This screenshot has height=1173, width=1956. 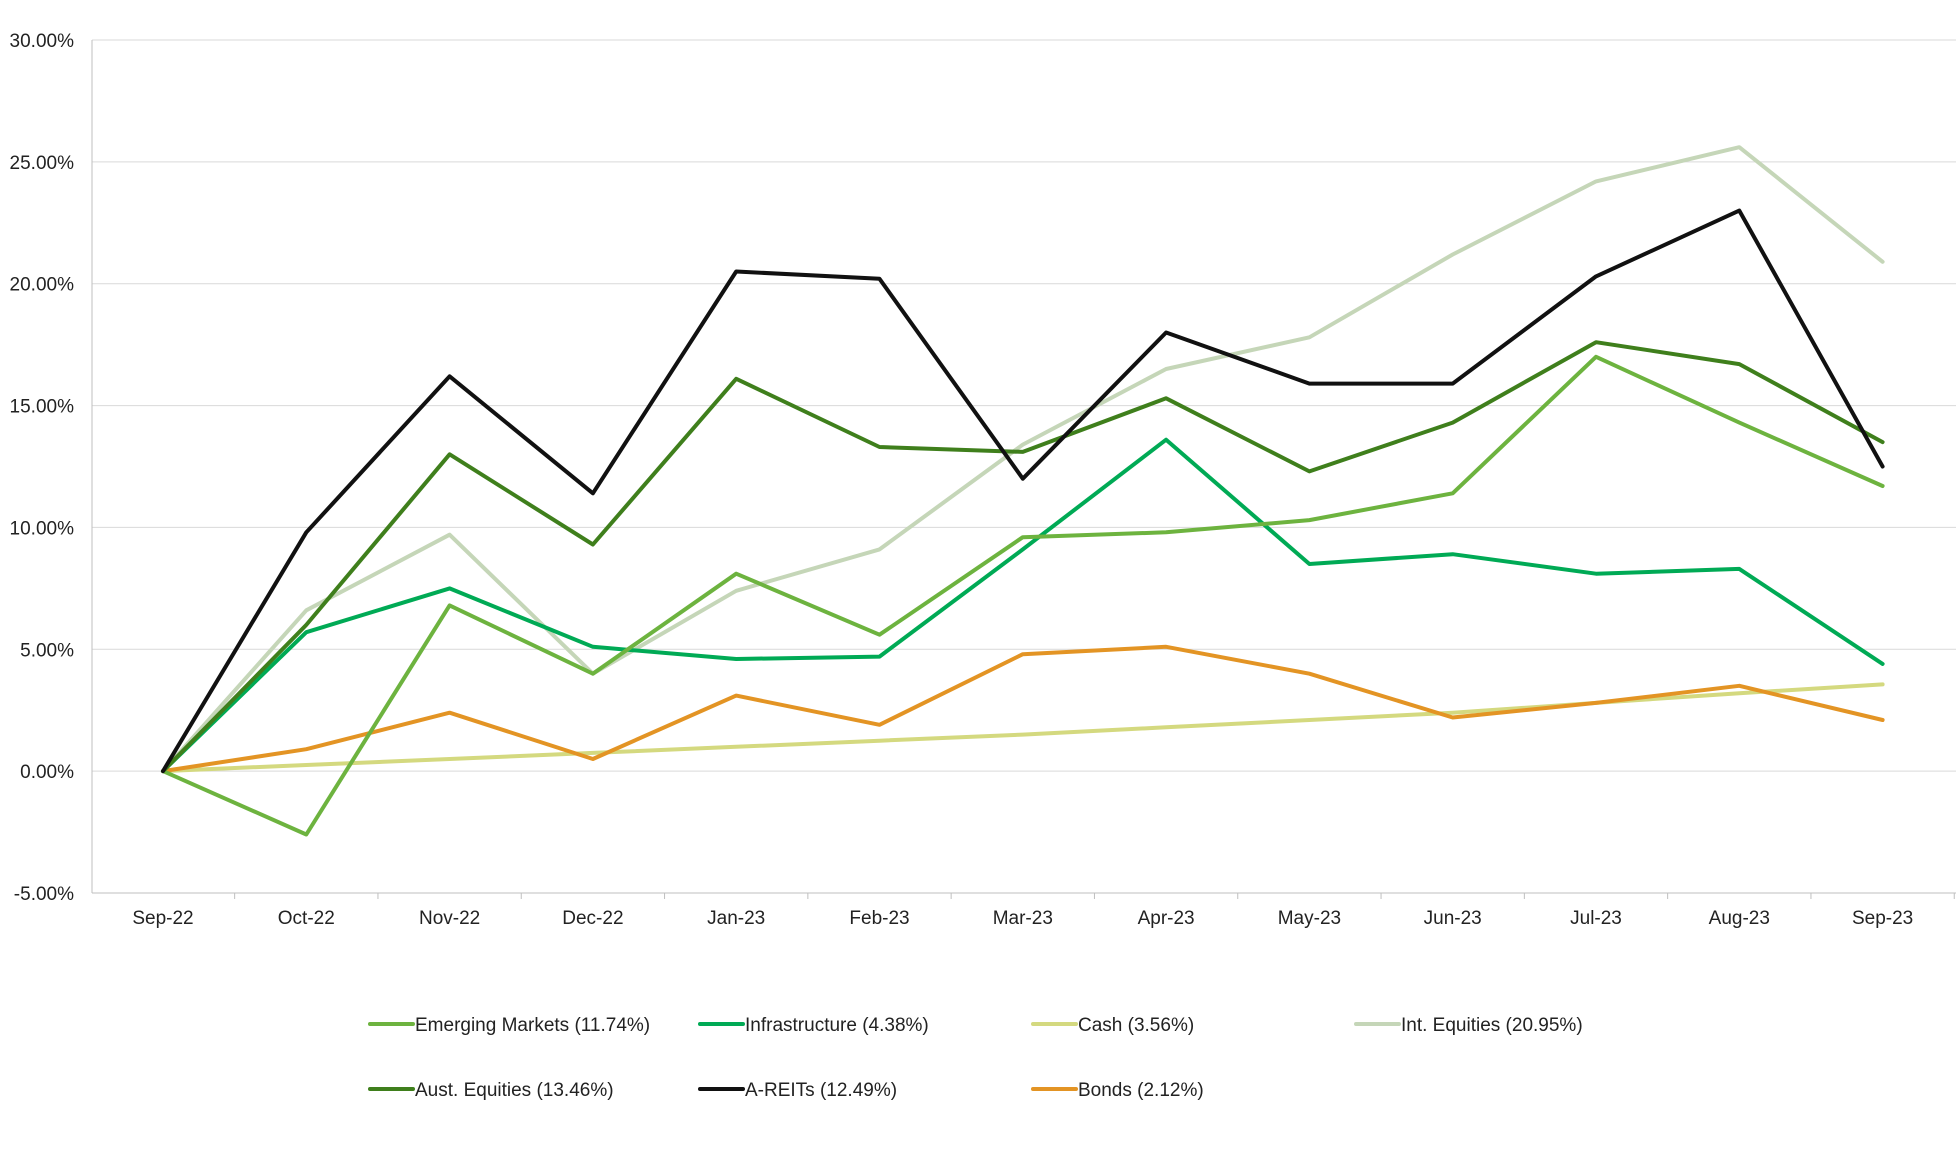 What do you see at coordinates (1136, 1025) in the screenshot?
I see `legend-label-cash: Cash (3.56%)` at bounding box center [1136, 1025].